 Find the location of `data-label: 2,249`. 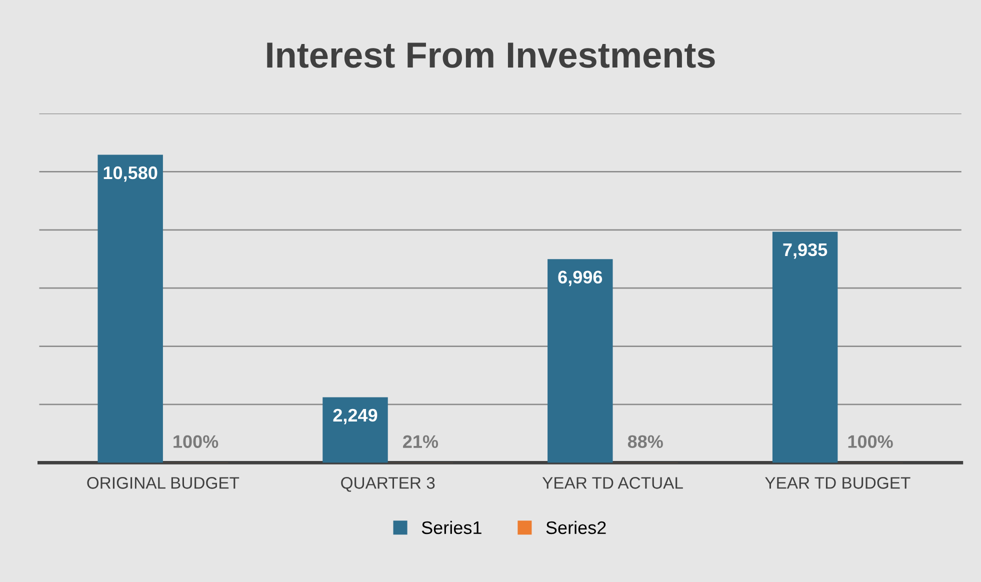

data-label: 2,249 is located at coordinates (355, 416).